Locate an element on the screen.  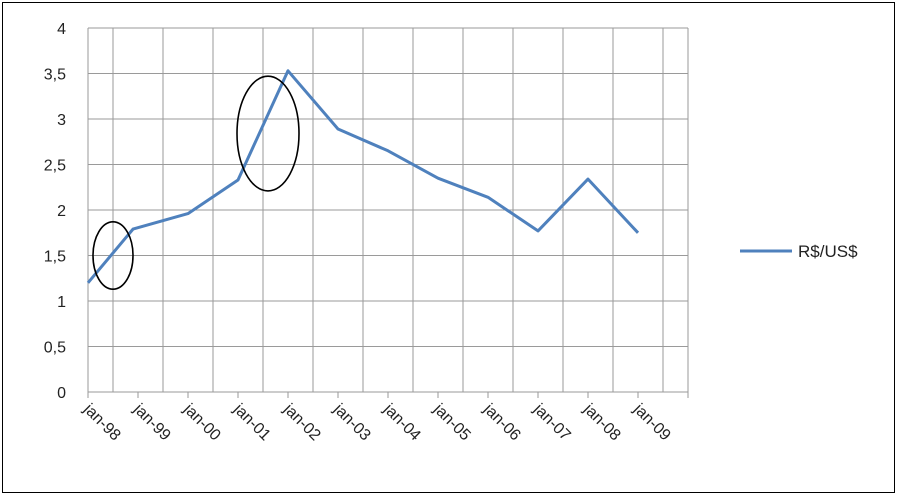
x-tick-label: jan-02 is located at coordinates (301, 422).